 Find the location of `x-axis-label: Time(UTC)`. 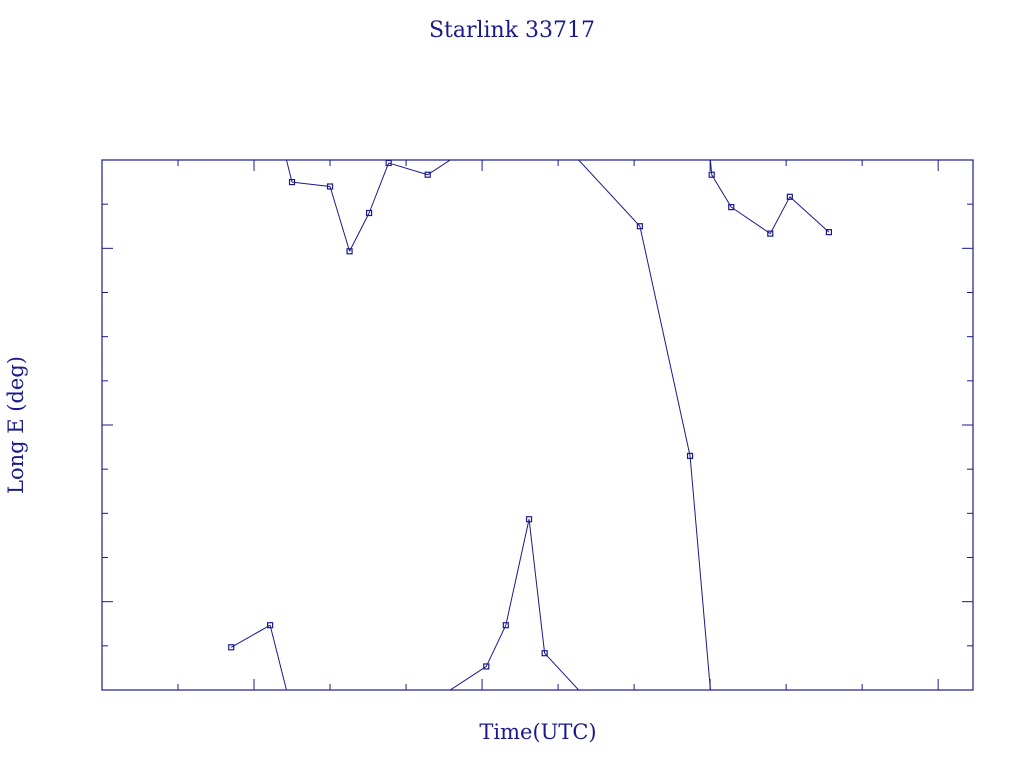

x-axis-label: Time(UTC) is located at coordinates (537, 732).